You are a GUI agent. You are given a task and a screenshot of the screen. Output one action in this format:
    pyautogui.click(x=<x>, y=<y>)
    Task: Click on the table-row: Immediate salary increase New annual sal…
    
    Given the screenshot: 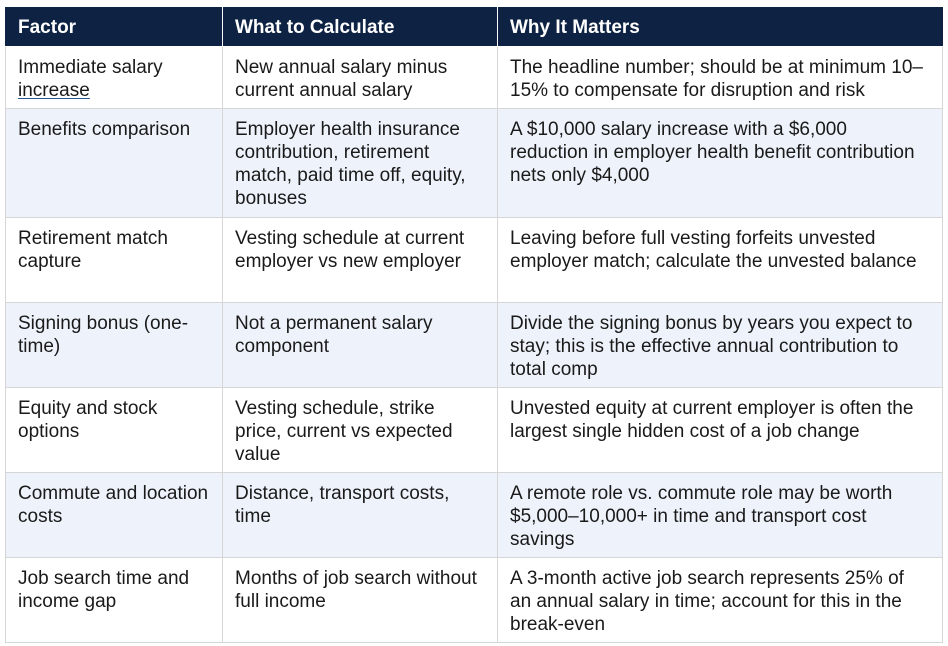 What is the action you would take?
    pyautogui.click(x=474, y=77)
    